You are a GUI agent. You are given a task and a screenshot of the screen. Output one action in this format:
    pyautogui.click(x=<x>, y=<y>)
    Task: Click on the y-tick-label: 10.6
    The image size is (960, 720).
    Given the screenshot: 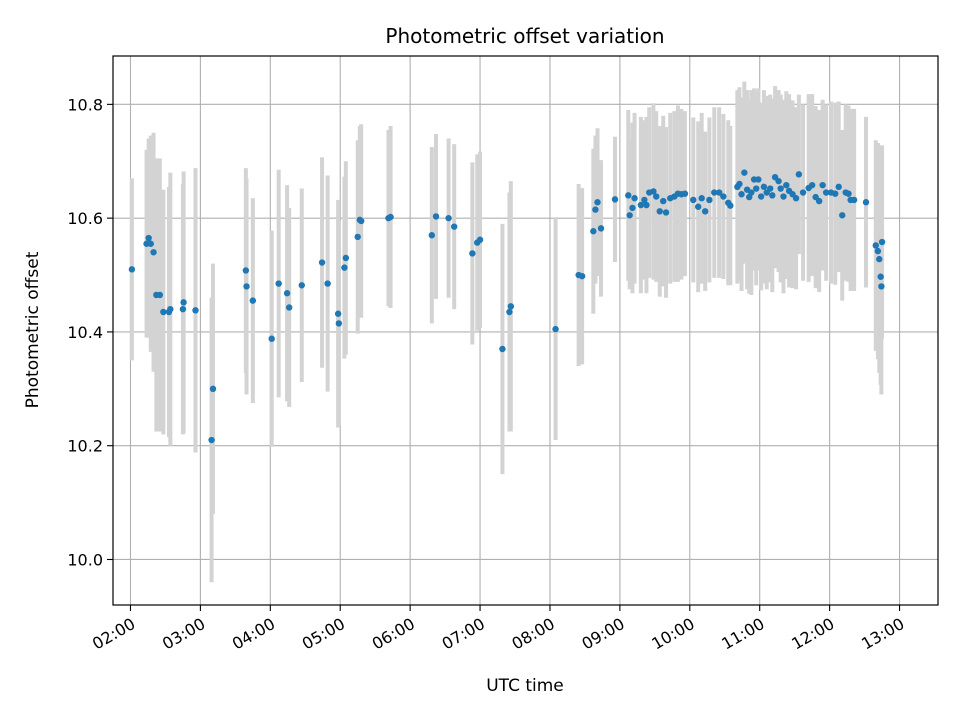 What is the action you would take?
    pyautogui.click(x=85, y=218)
    